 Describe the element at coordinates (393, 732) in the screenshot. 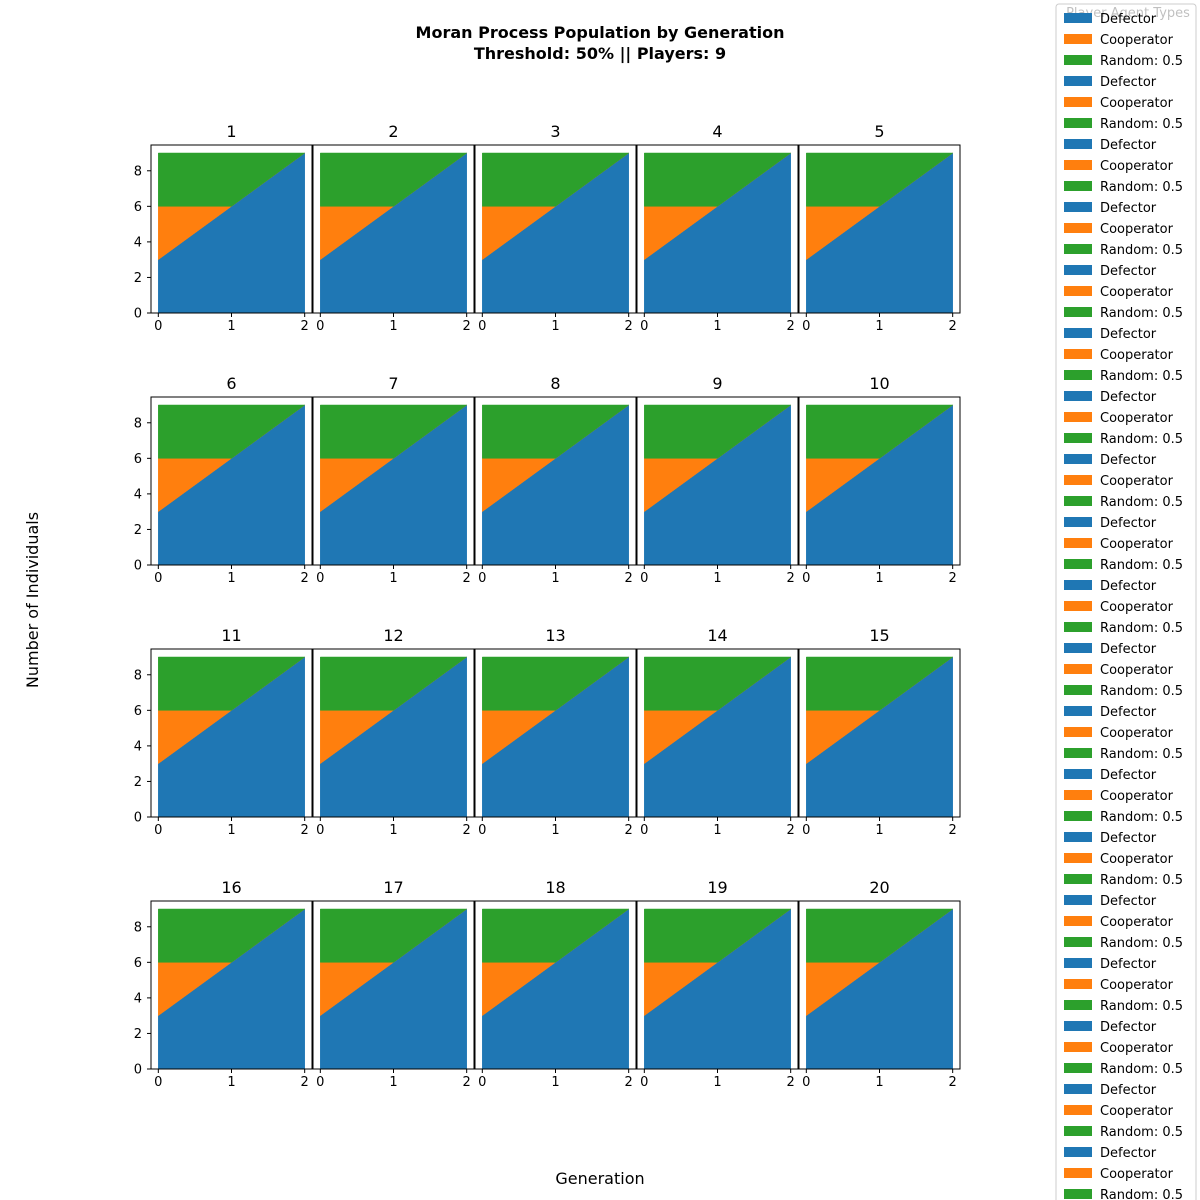

I see `subplot-panel: 120 1 2` at that location.